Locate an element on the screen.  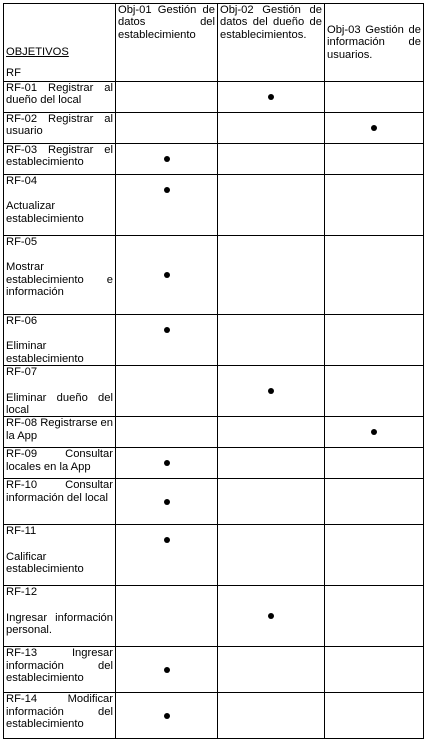
requirement-cell: RF-04 Actualizar establecimiento is located at coordinates (59, 205).